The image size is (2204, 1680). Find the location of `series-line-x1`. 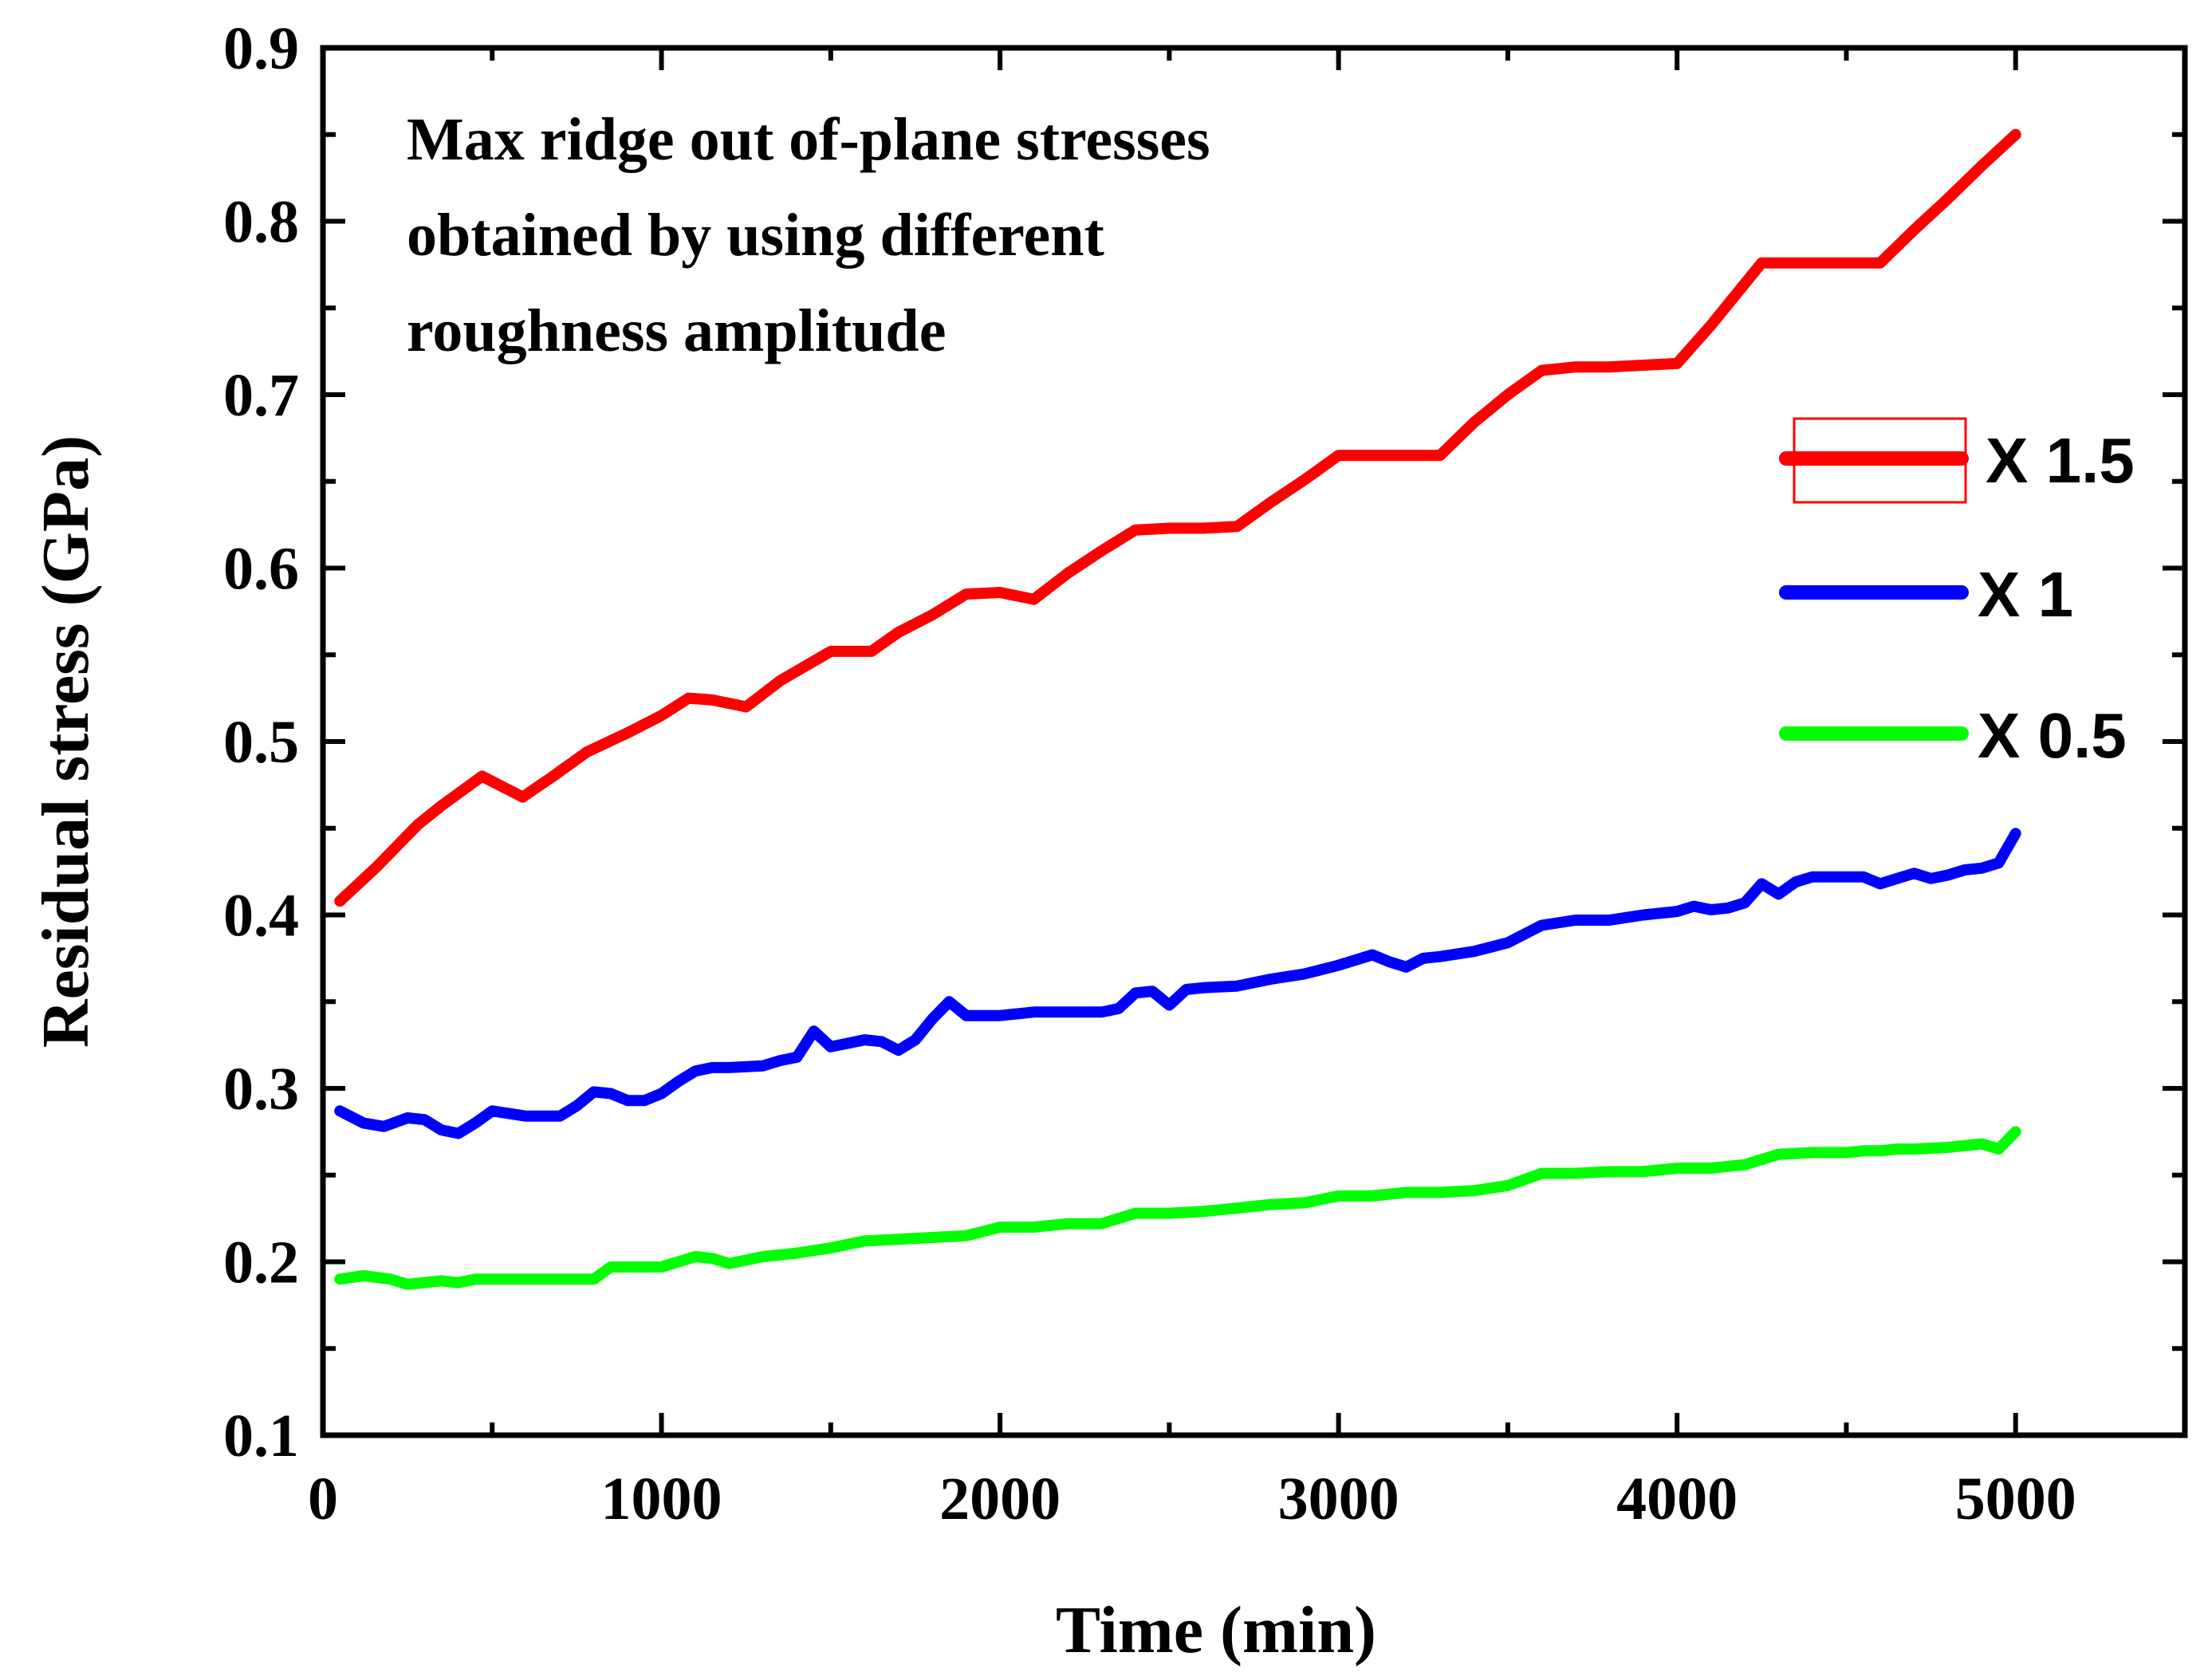

series-line-x1 is located at coordinates (1177, 983).